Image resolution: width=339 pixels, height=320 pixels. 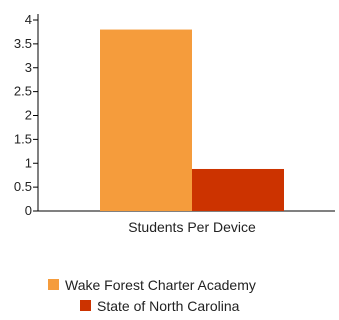 I want to click on legend-item: State of North Carolina, so click(x=160, y=306).